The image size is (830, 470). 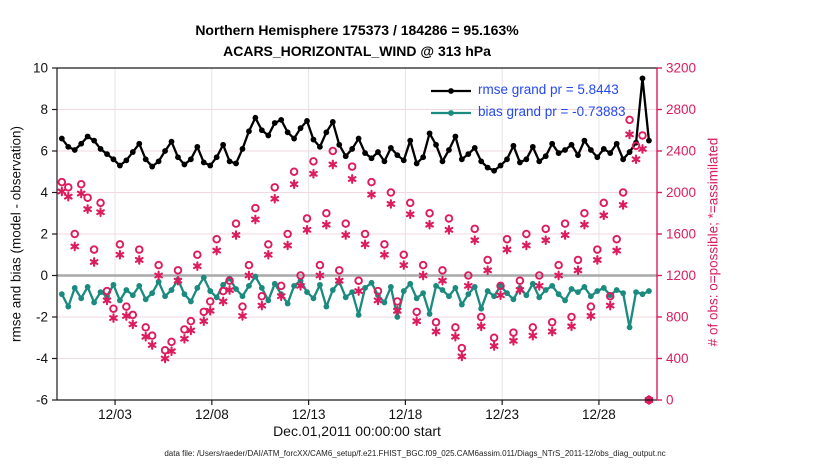 I want to click on y-left-tick-label: -4, so click(x=42, y=358).